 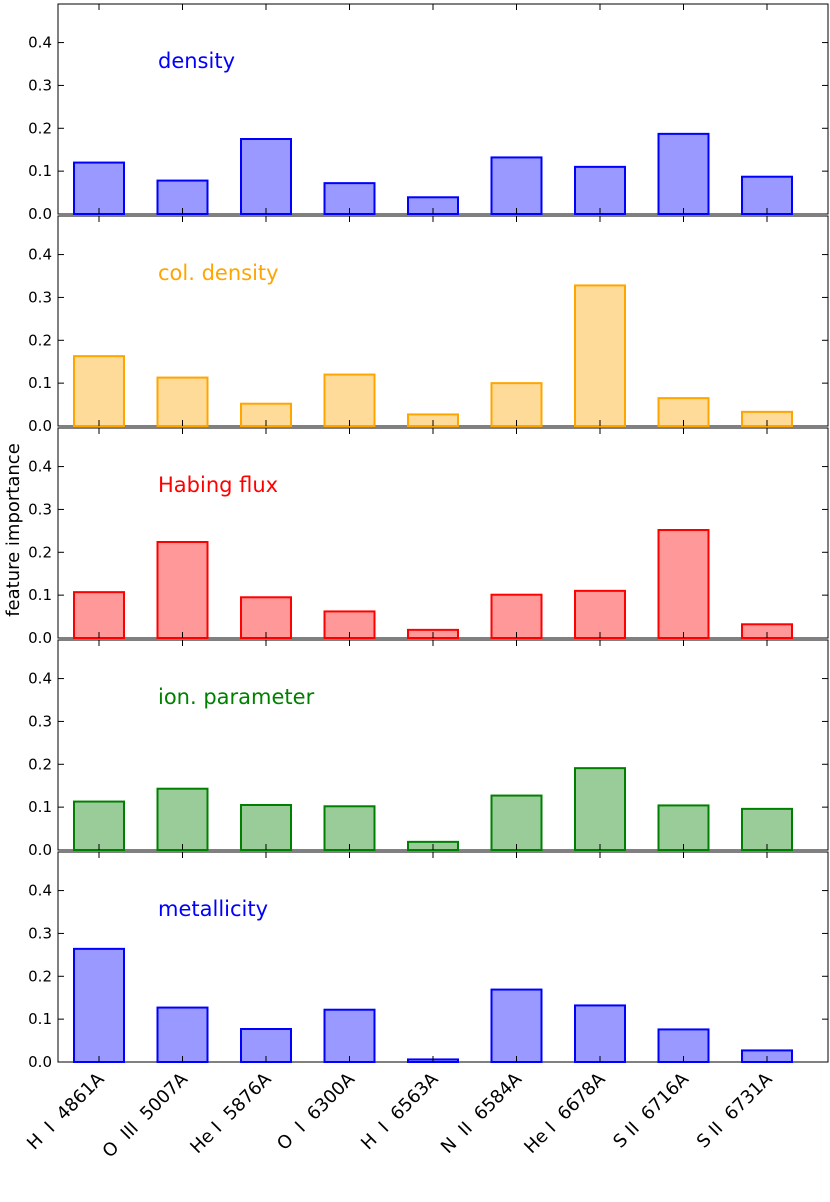 I want to click on category-label: He I 6678A, so click(x=565, y=1113).